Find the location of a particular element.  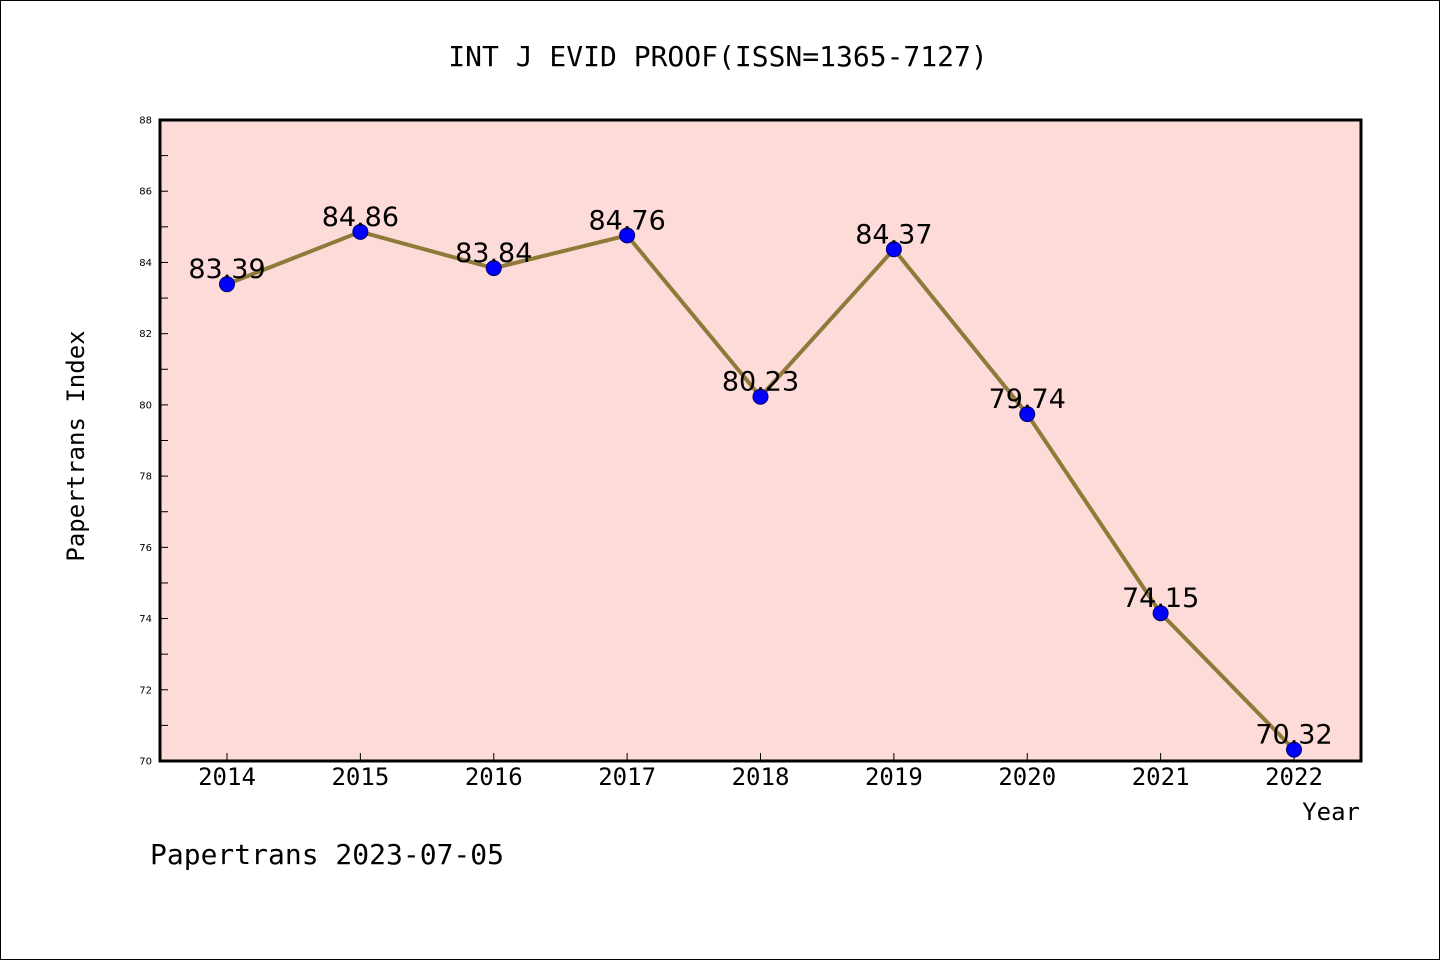

x-axis-label: Year is located at coordinates (1331, 812).